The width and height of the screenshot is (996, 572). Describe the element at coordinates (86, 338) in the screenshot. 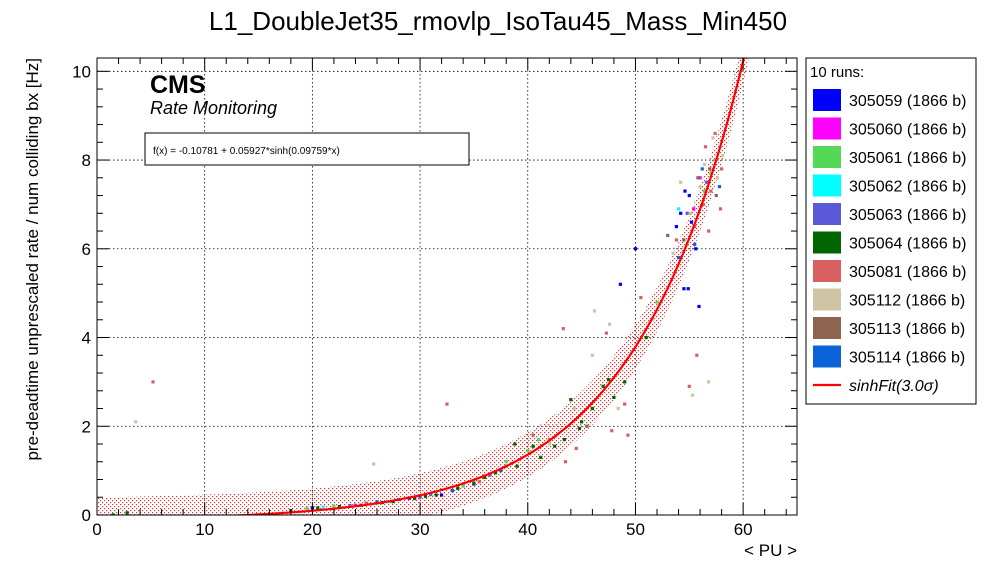

I see `y-tick-label: 4` at that location.